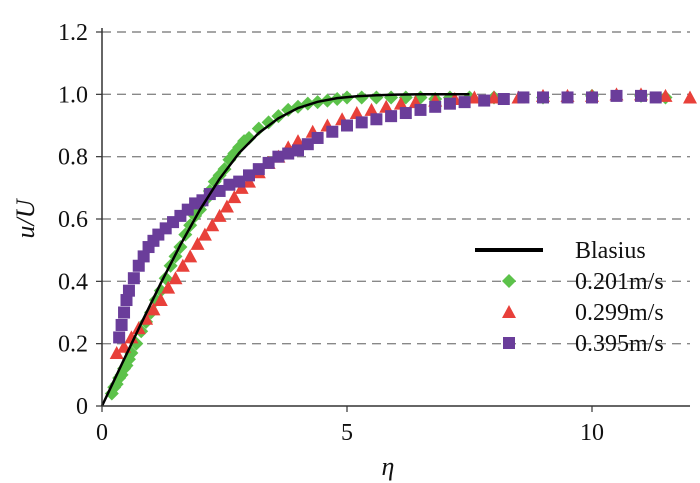 The width and height of the screenshot is (700, 483). What do you see at coordinates (73, 282) in the screenshot?
I see `y-tick-label: 0.4` at bounding box center [73, 282].